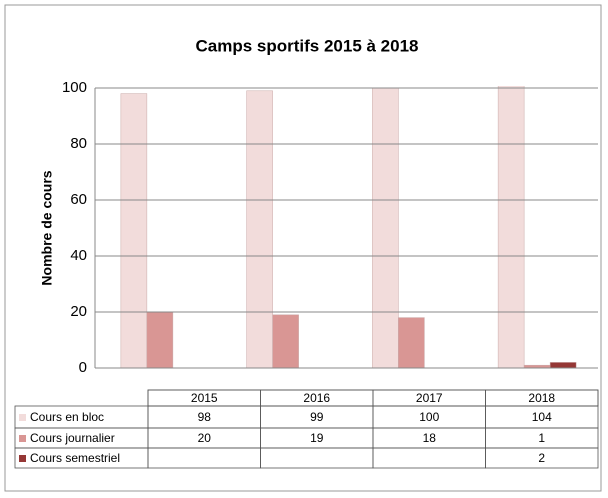  What do you see at coordinates (429, 398) in the screenshot?
I see `x-tick-label: 2017` at bounding box center [429, 398].